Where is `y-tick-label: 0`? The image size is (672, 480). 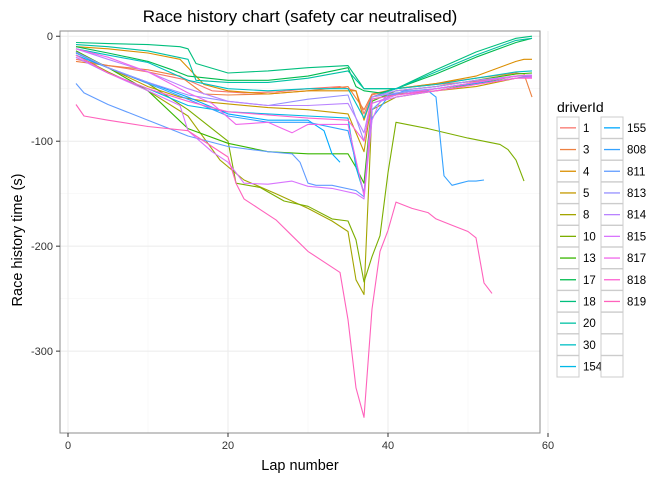 y-tick-label: 0 is located at coordinates (50, 37).